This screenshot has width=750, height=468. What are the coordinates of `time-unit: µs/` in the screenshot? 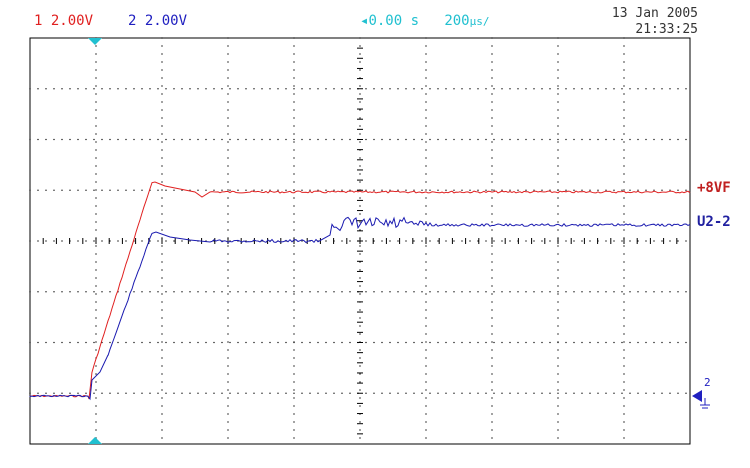 It's located at (479, 21).